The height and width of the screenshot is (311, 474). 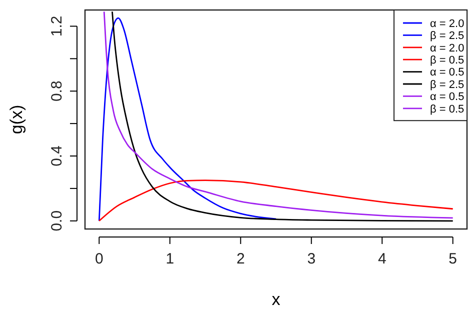 I want to click on y-tick-label: 0.8, so click(x=57, y=91).